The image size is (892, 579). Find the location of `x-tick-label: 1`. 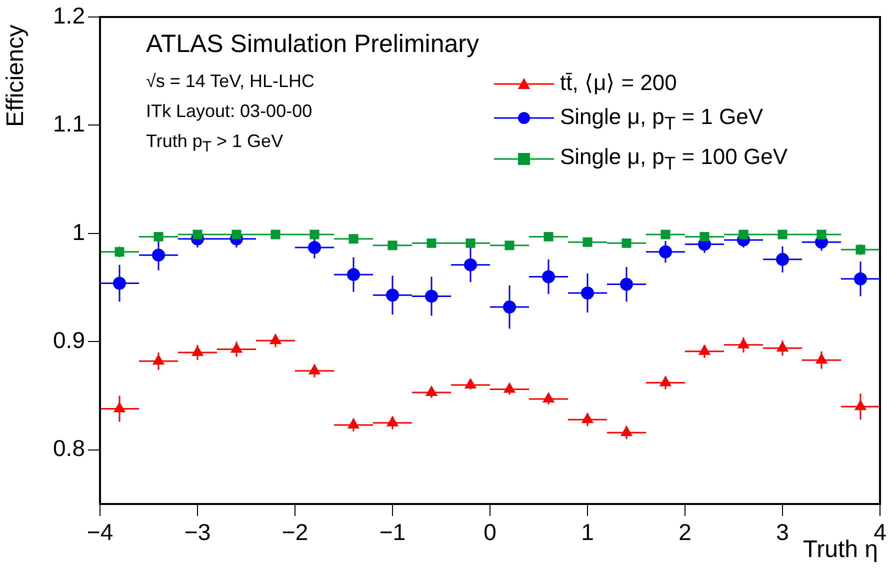

x-tick-label: 1 is located at coordinates (587, 532).